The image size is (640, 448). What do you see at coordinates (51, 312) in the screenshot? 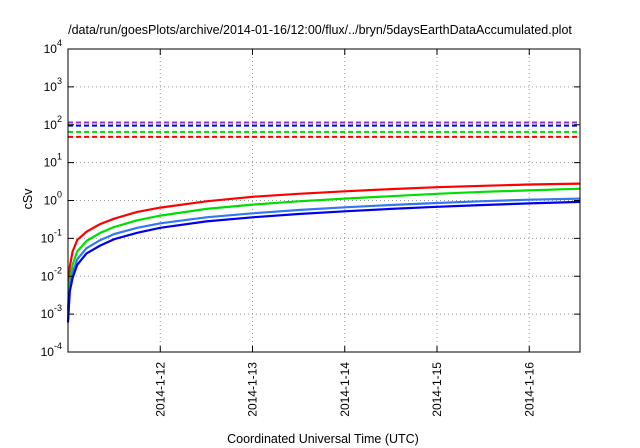
I see `y-tick-label: 10⁻³` at bounding box center [51, 312].